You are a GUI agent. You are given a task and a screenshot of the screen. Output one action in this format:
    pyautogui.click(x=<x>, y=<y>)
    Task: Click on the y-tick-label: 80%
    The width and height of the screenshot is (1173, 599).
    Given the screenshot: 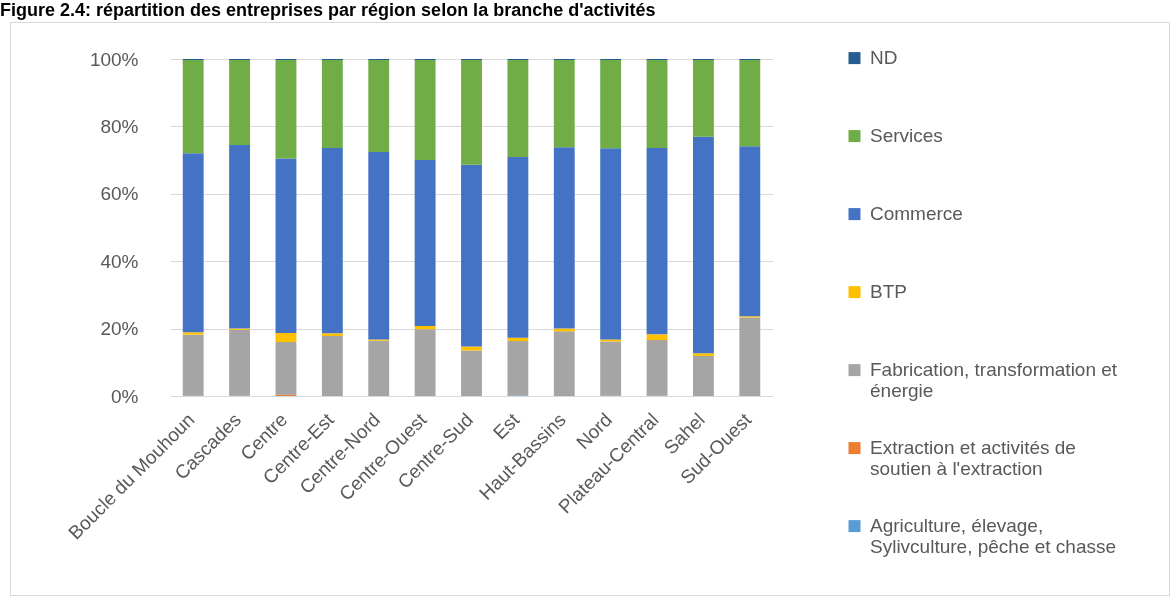 What is the action you would take?
    pyautogui.click(x=119, y=126)
    